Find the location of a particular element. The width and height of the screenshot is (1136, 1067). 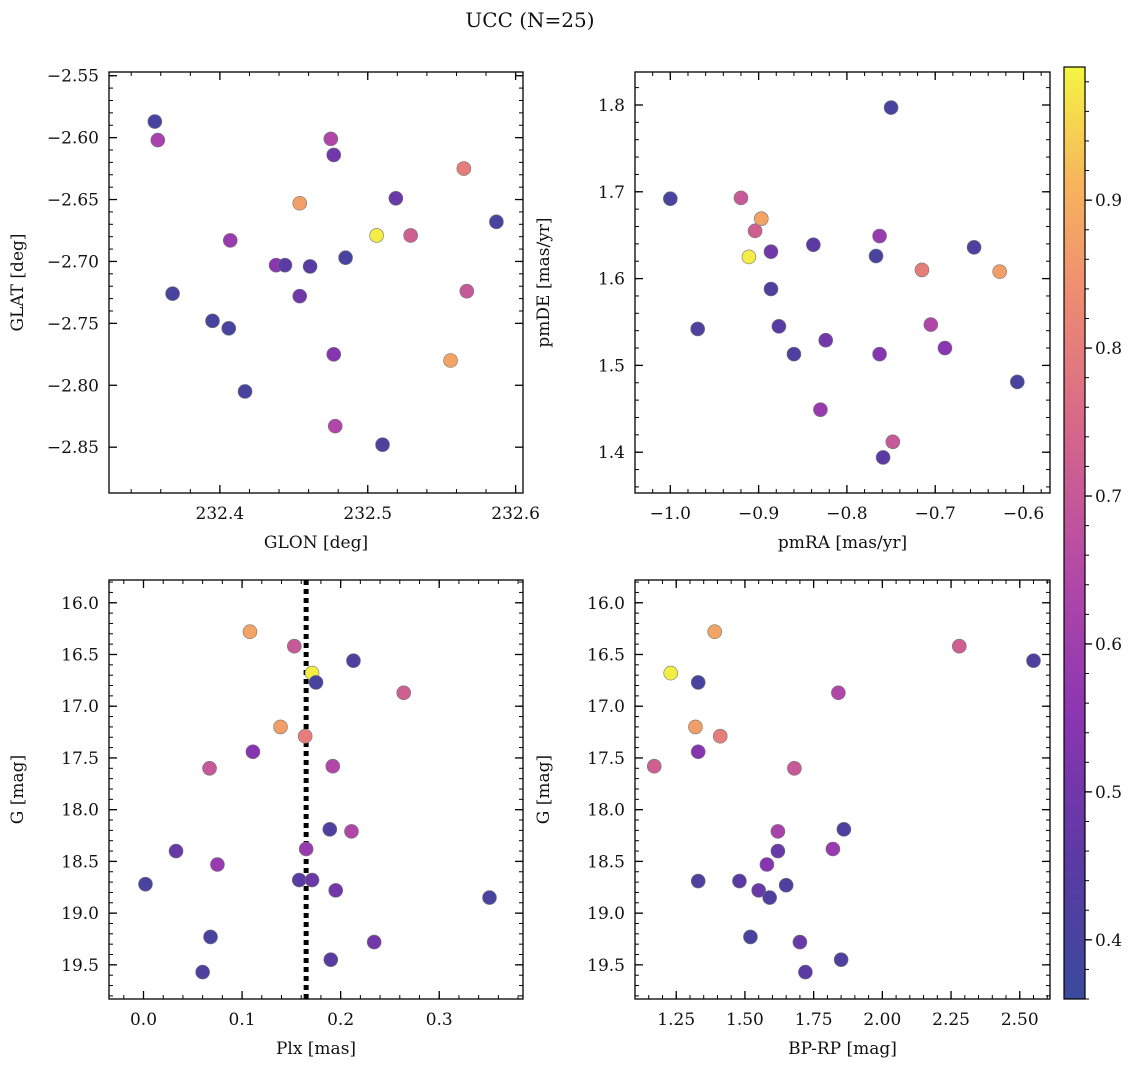

x-tick-label: 2.00 is located at coordinates (882, 1020).